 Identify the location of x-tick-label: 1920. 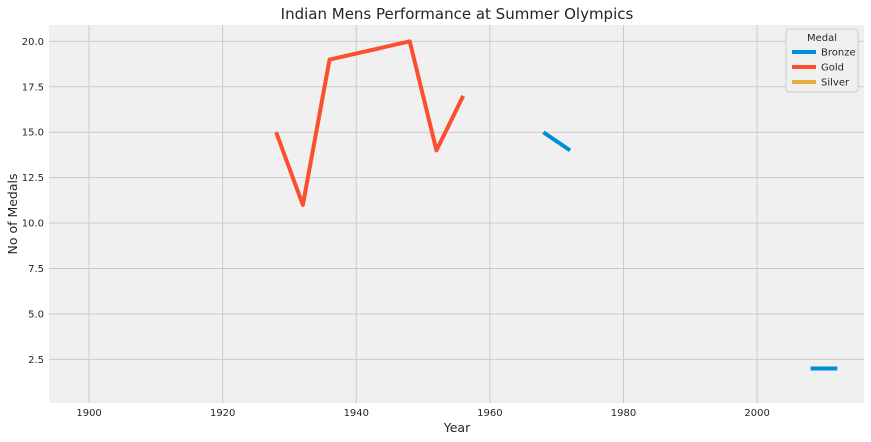
(222, 413).